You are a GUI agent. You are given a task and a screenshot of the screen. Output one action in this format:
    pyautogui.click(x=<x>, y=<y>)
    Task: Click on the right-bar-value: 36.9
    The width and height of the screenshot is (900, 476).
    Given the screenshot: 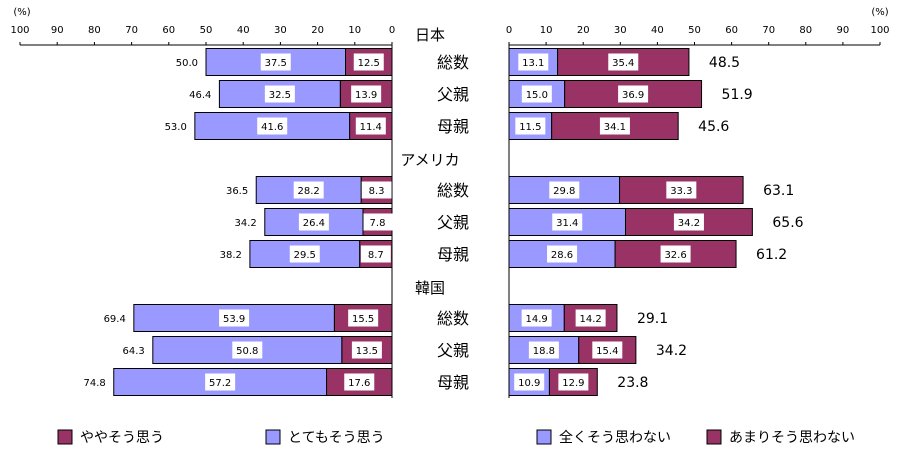 What is the action you would take?
    pyautogui.click(x=633, y=95)
    